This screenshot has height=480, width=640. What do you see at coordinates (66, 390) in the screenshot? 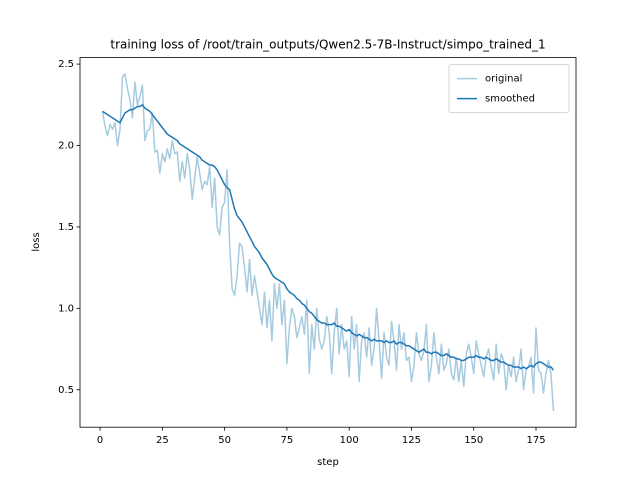
I see `y-tick-label: 0.5` at bounding box center [66, 390].